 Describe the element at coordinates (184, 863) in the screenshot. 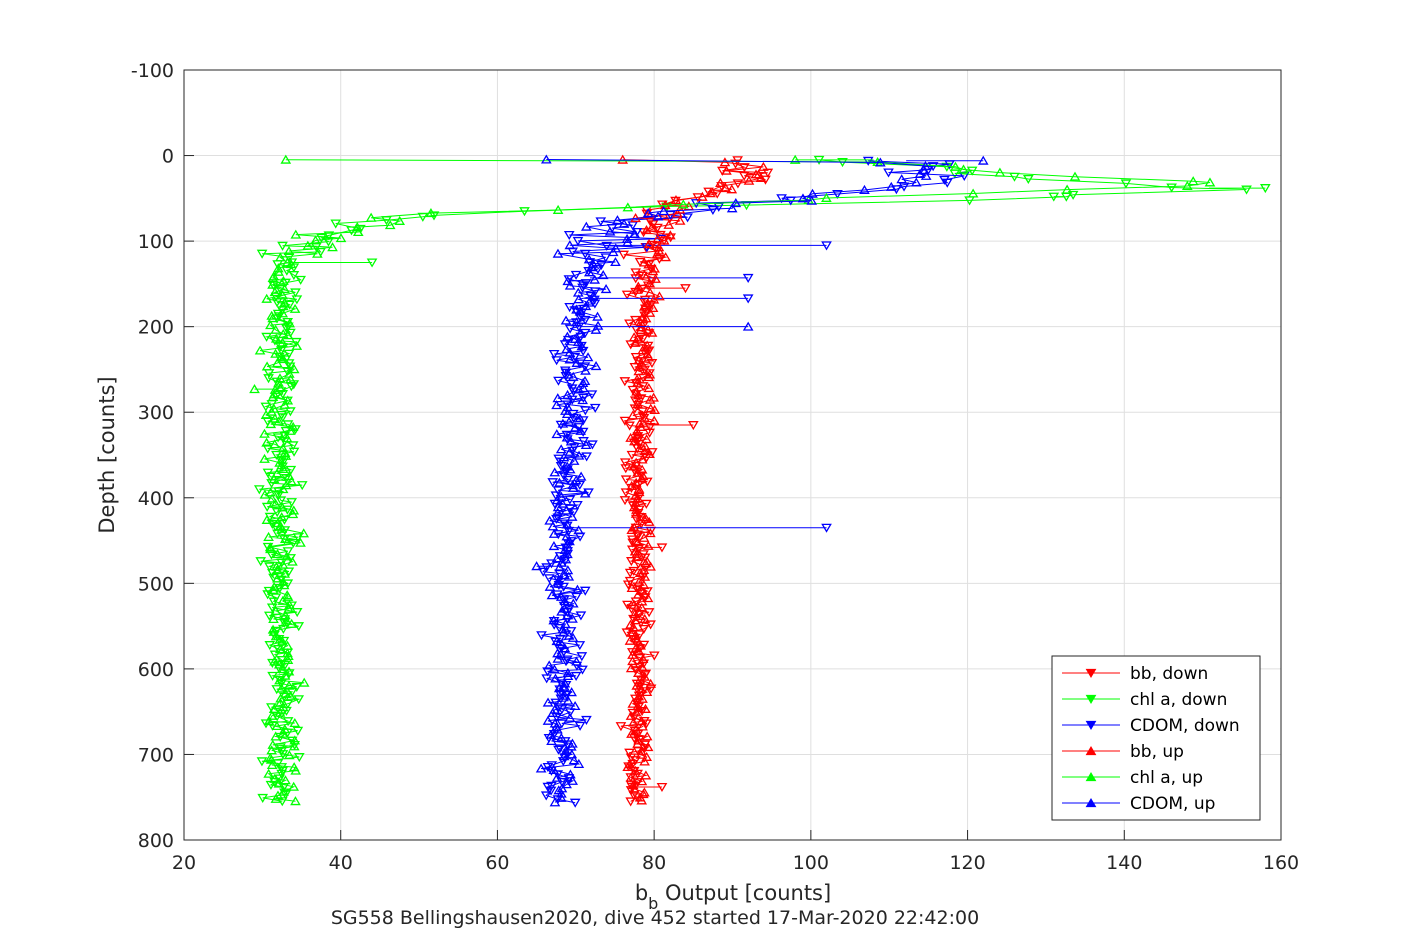

I see `x-tick-label: 20` at that location.